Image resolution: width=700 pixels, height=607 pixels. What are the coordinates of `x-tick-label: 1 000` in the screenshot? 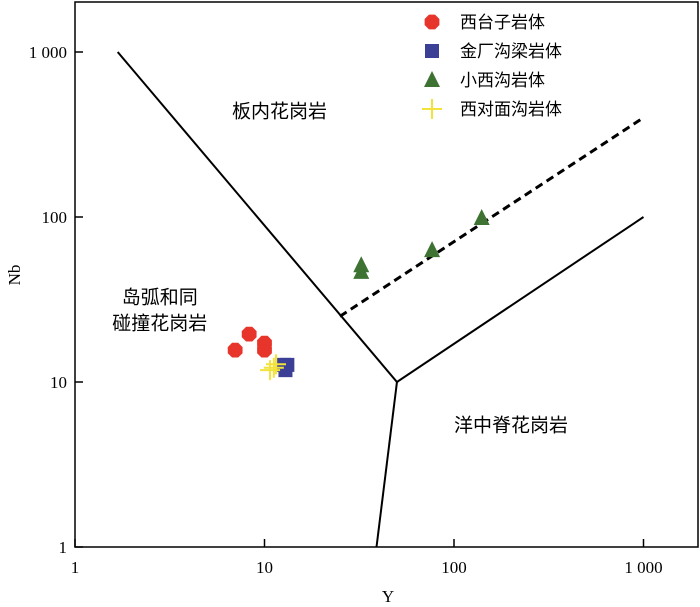 It's located at (643, 567).